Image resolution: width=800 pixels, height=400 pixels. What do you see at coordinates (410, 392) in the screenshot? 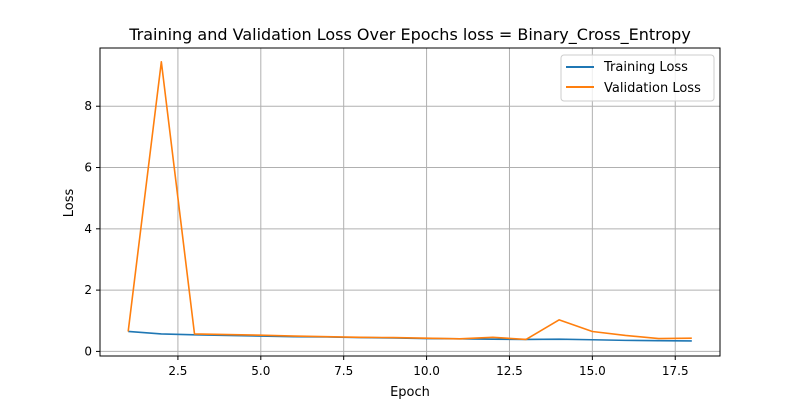
I see `x-axis-label: Epoch` at bounding box center [410, 392].